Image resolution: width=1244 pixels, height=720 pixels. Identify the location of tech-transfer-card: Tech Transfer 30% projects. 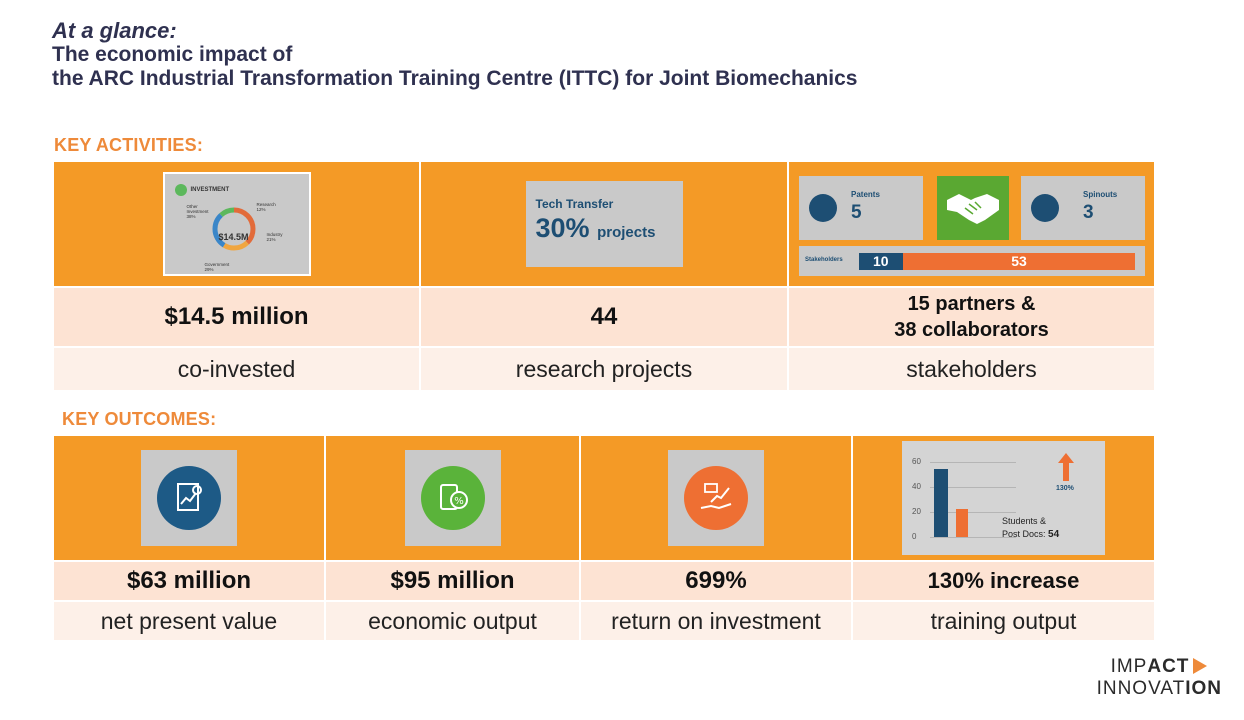
(604, 224).